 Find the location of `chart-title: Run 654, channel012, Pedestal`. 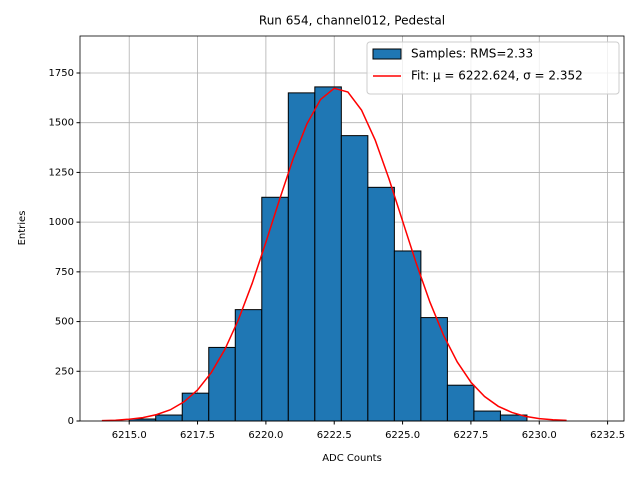

chart-title: Run 654, channel012, Pedestal is located at coordinates (352, 21).